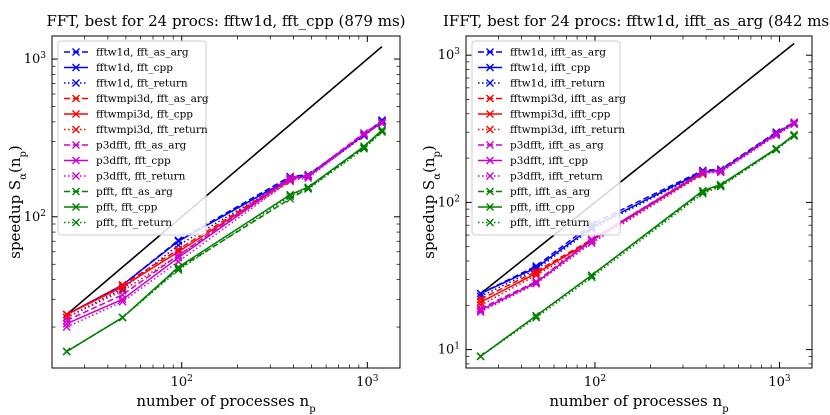  I want to click on legend-entry: fftwmpi3d, ifft_as_arg, so click(552, 99).